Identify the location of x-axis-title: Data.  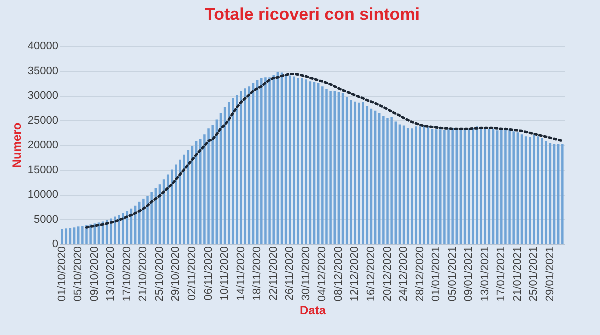
(313, 311).